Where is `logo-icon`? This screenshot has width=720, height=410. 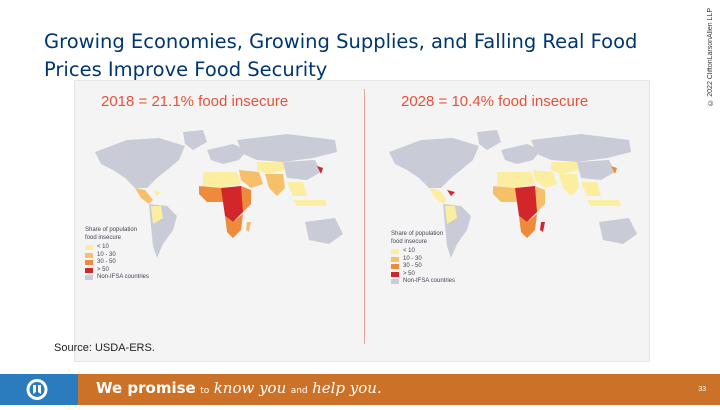
logo-icon is located at coordinates (37, 389).